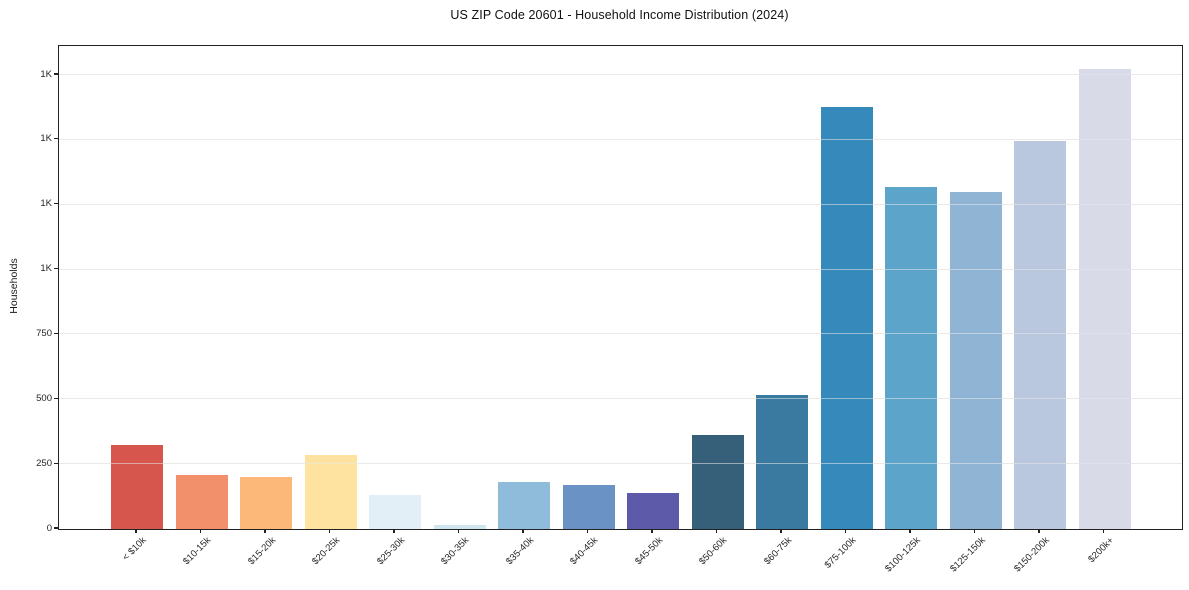  Describe the element at coordinates (46, 139) in the screenshot. I see `y-tick-label-6: 1K` at that location.